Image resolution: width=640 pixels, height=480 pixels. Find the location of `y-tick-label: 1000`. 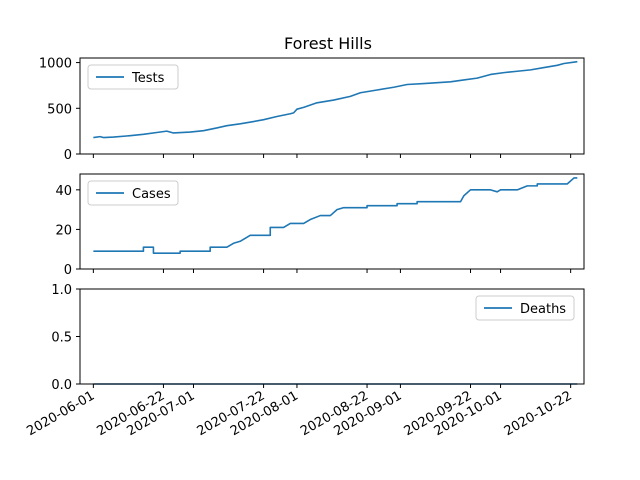

y-tick-label: 1000 is located at coordinates (55, 64).